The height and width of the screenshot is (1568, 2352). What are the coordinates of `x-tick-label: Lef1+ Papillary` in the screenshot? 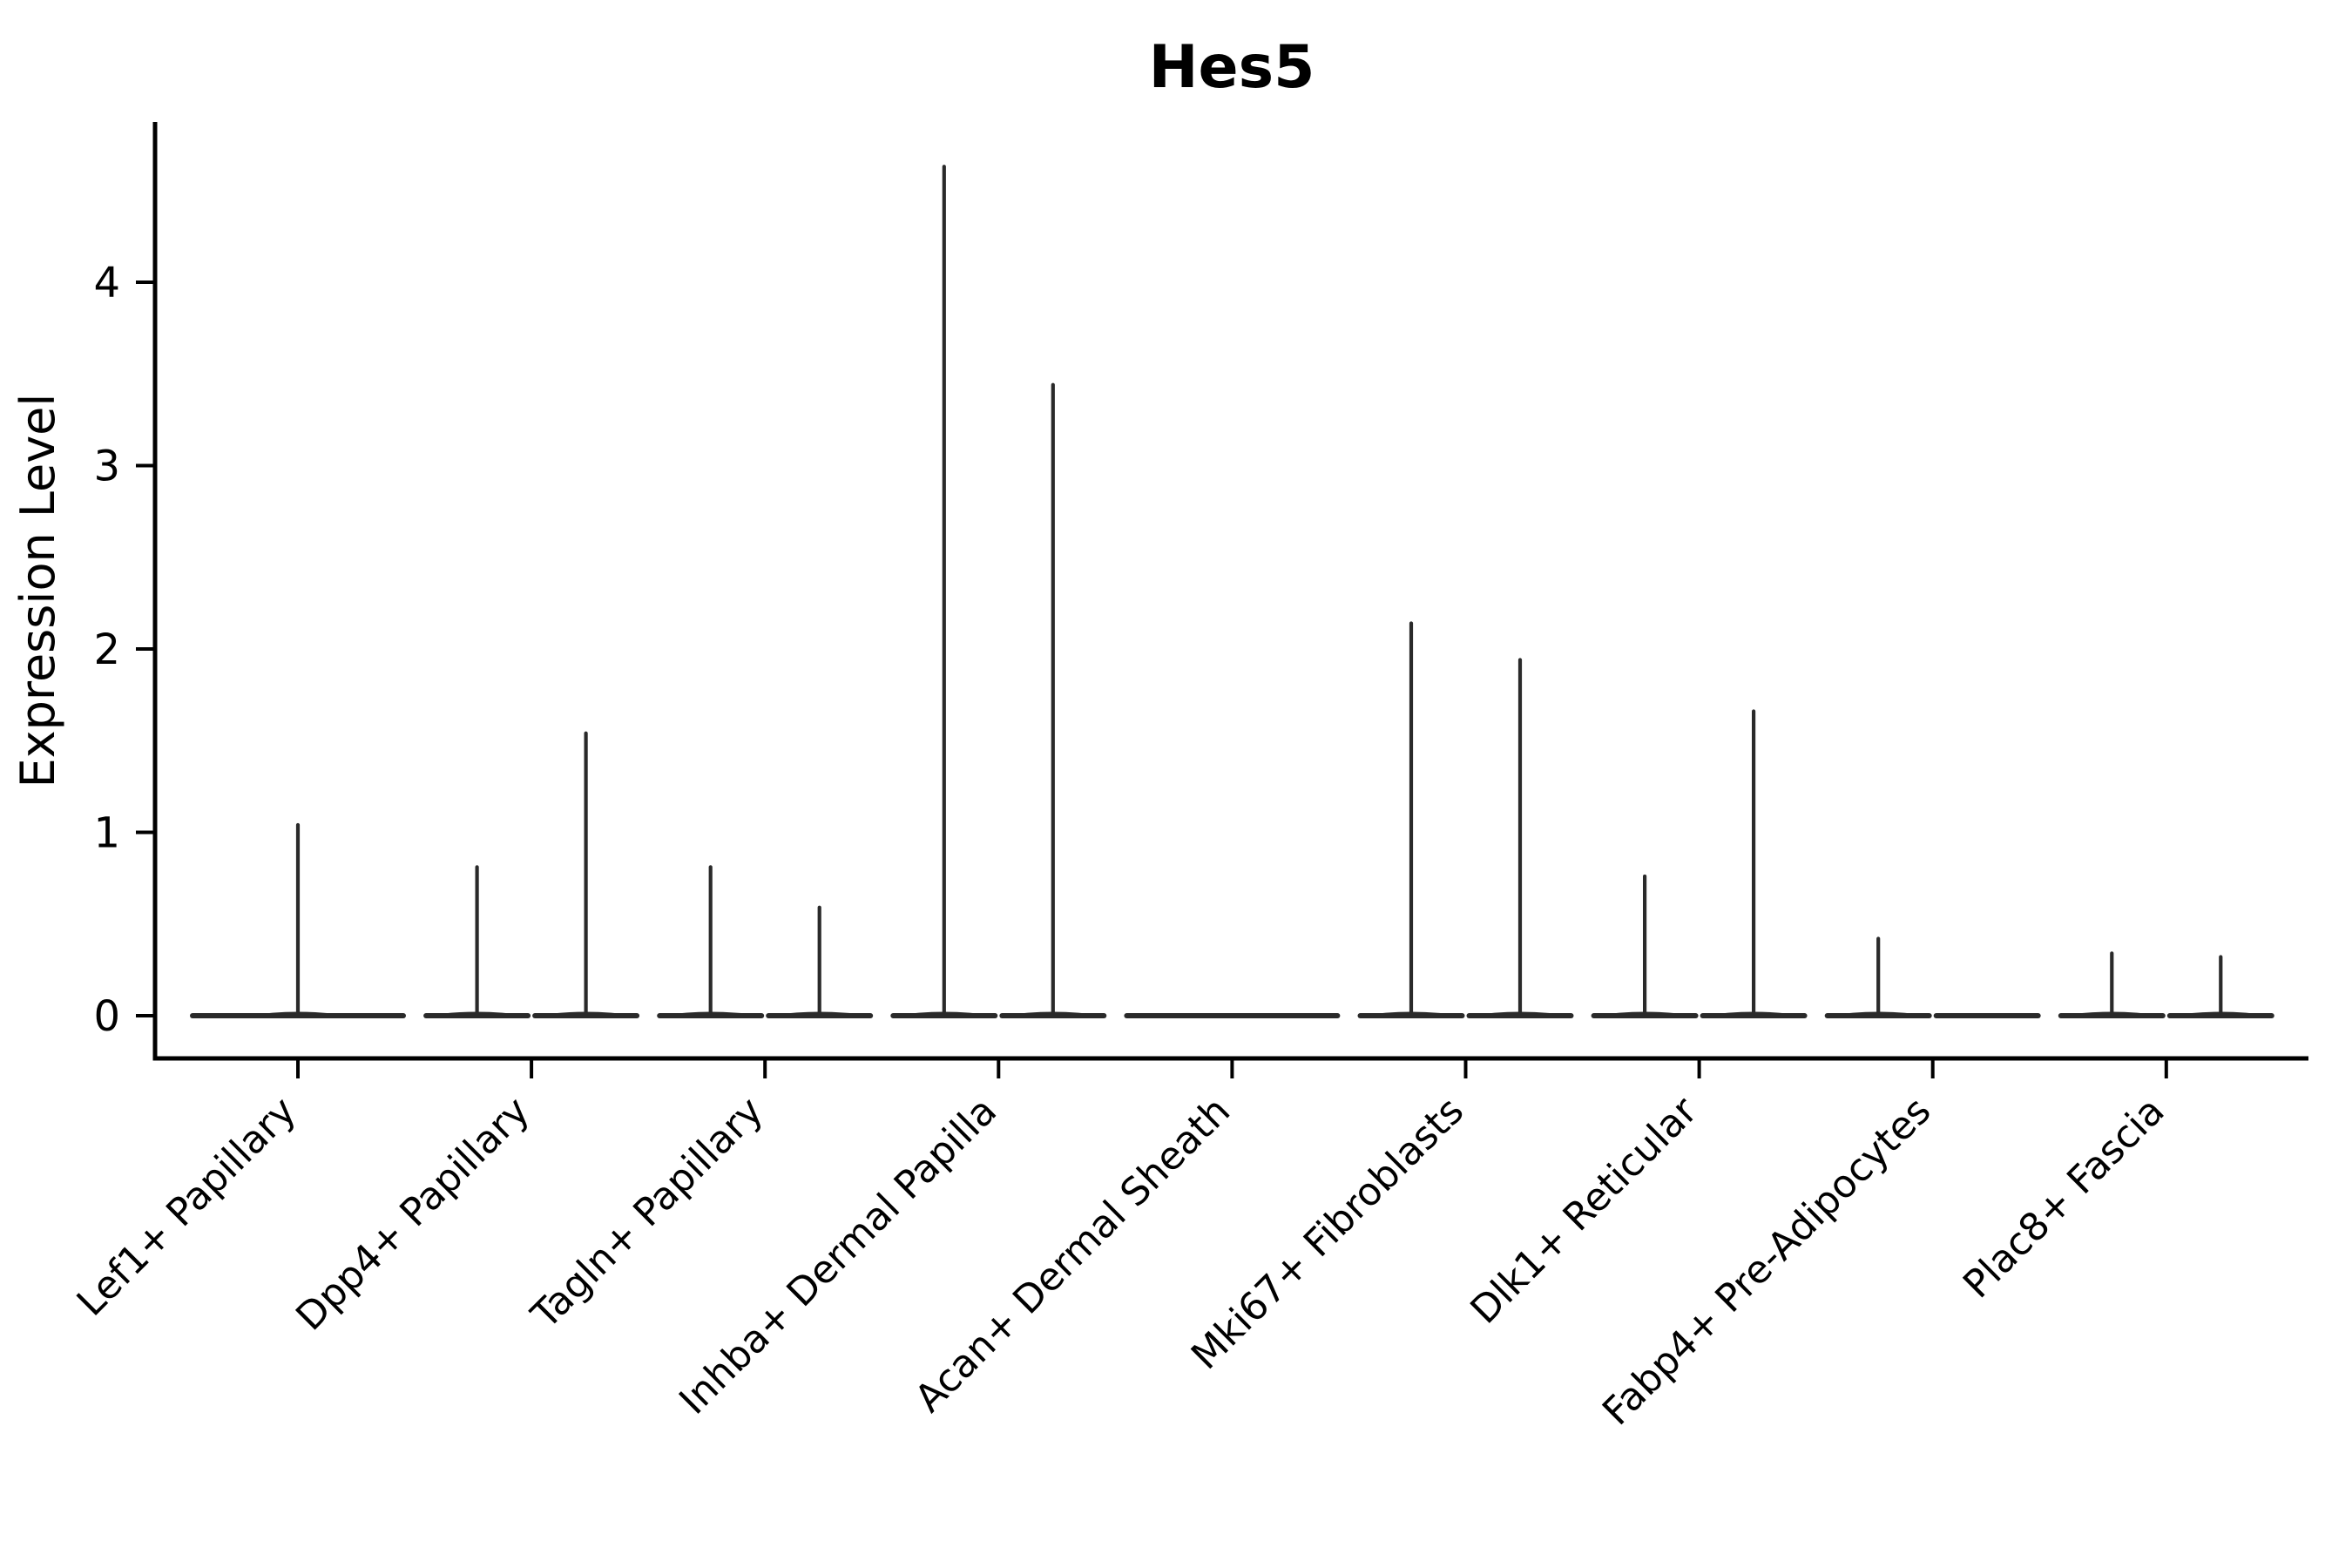 It's located at (187, 1207).